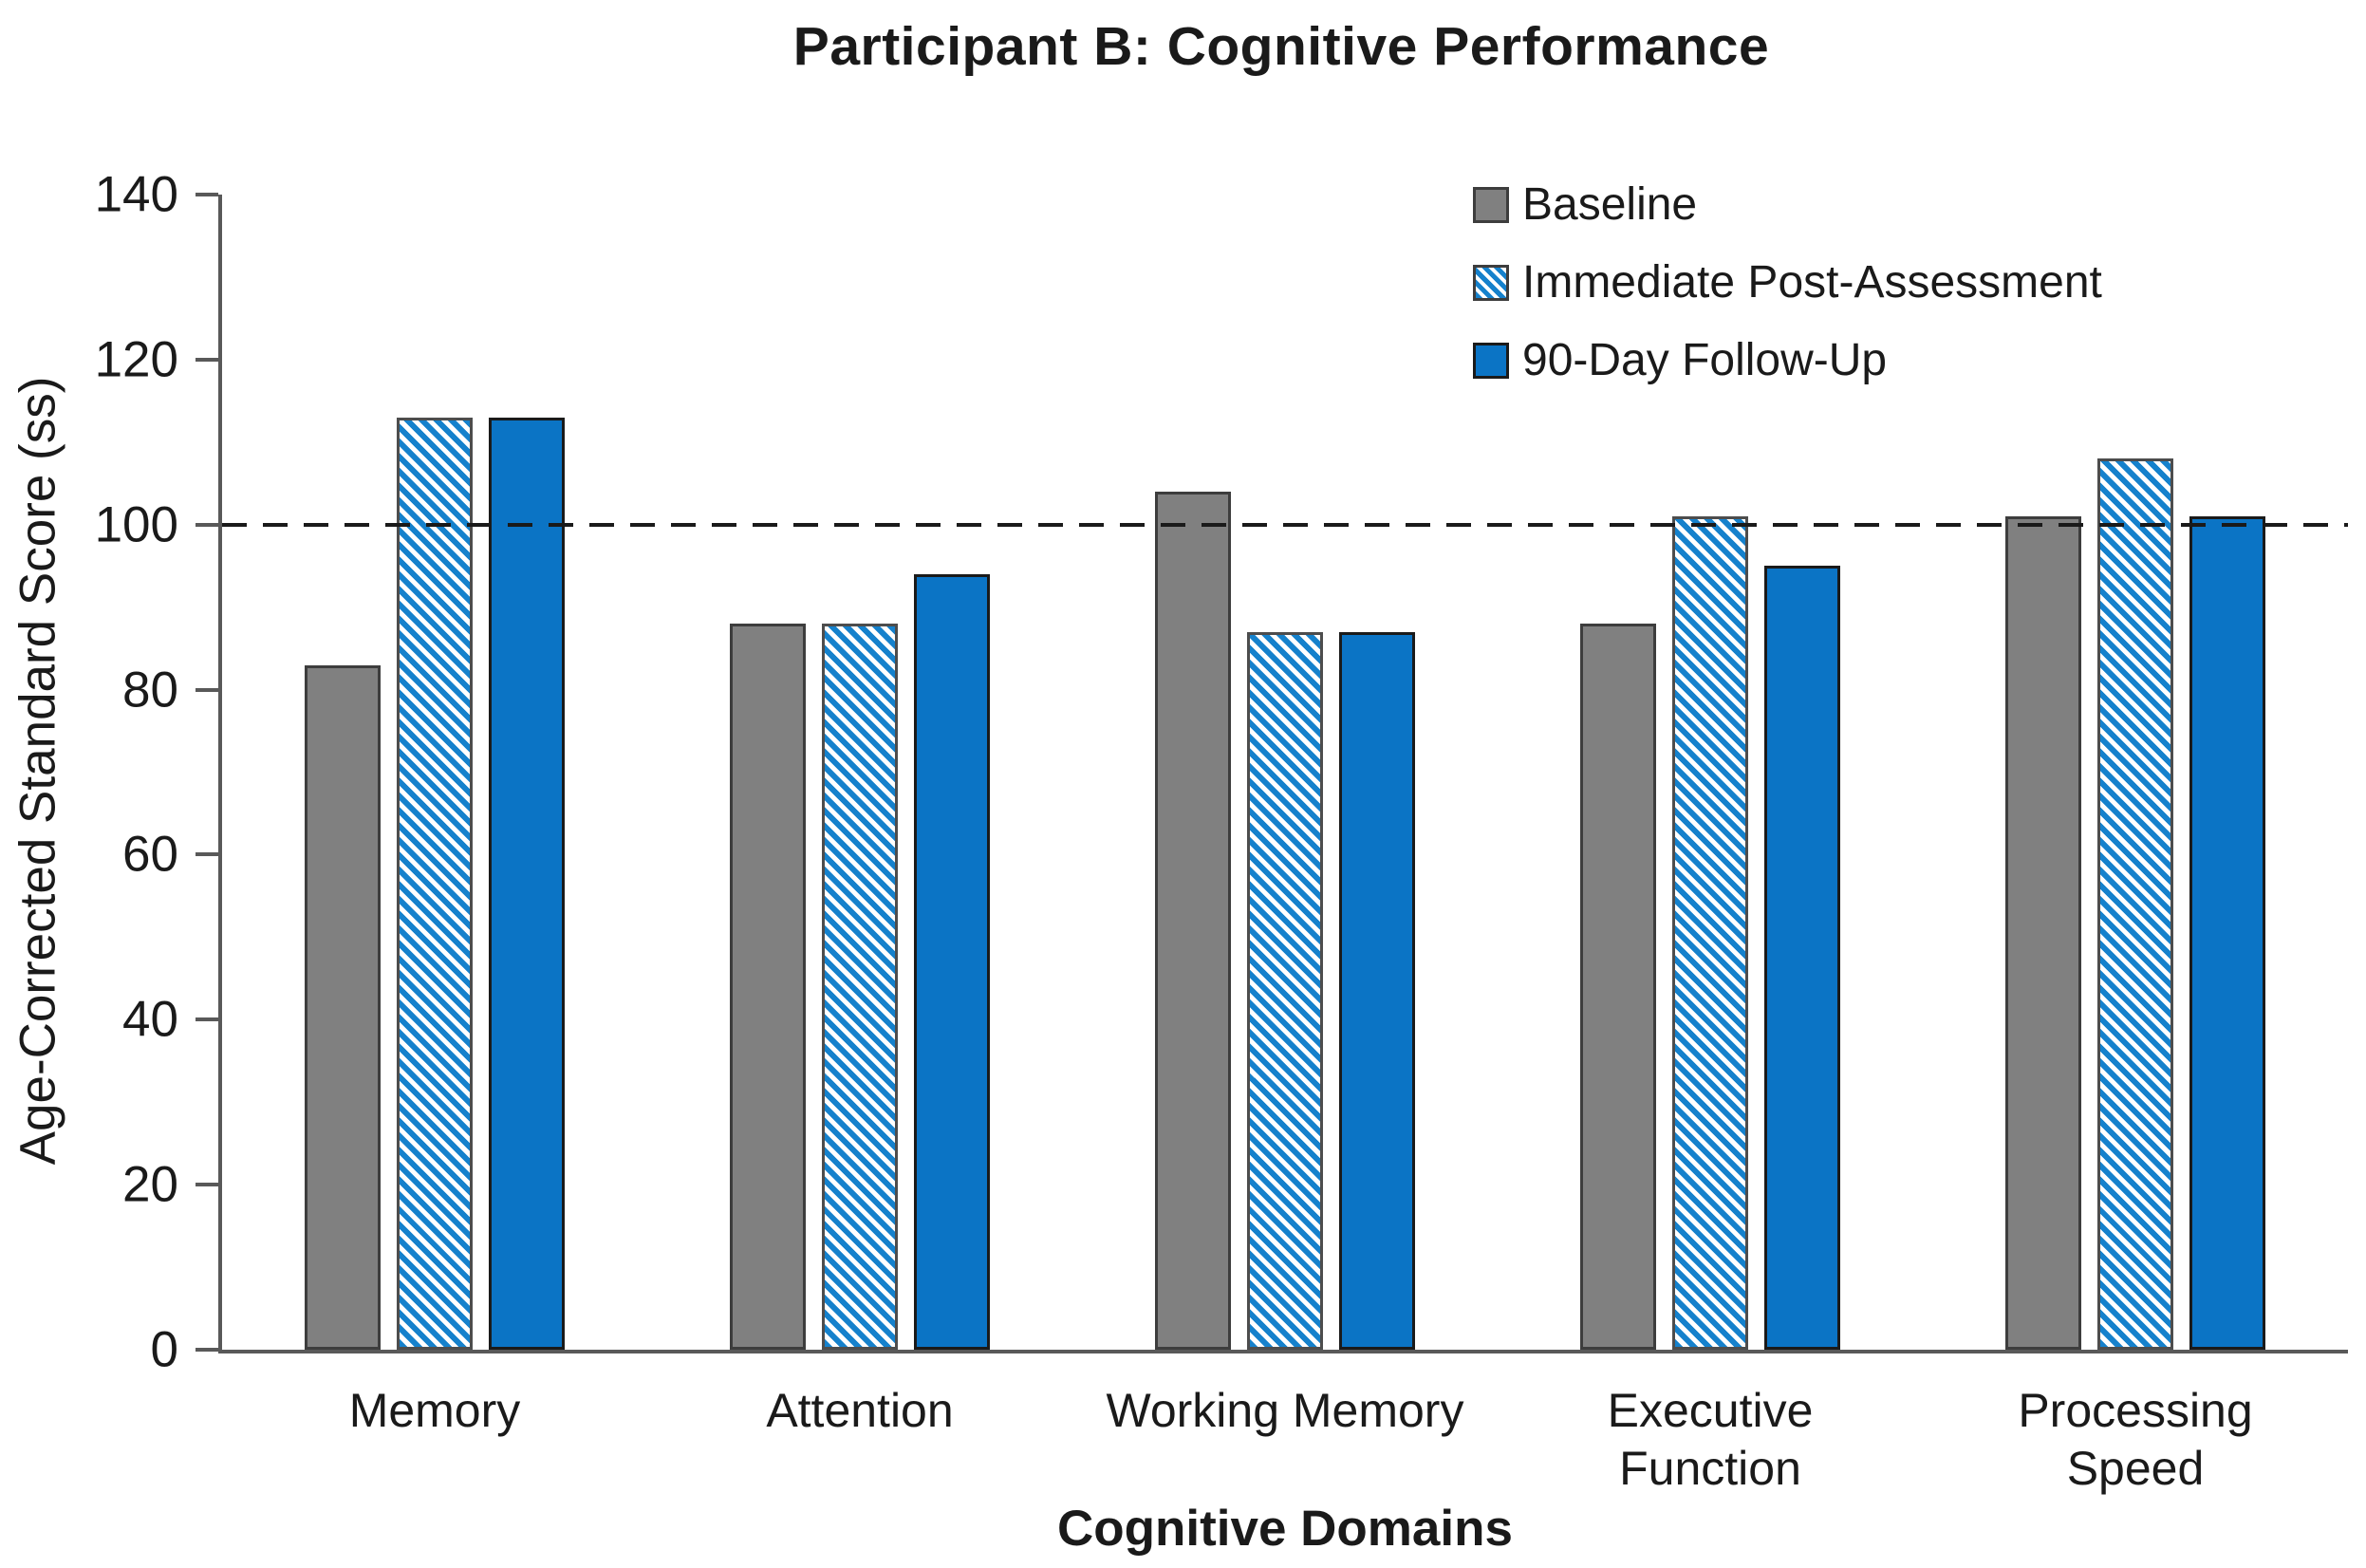 Image resolution: width=2366 pixels, height=1568 pixels. I want to click on legend-item-baseline: Baseline, so click(1787, 204).